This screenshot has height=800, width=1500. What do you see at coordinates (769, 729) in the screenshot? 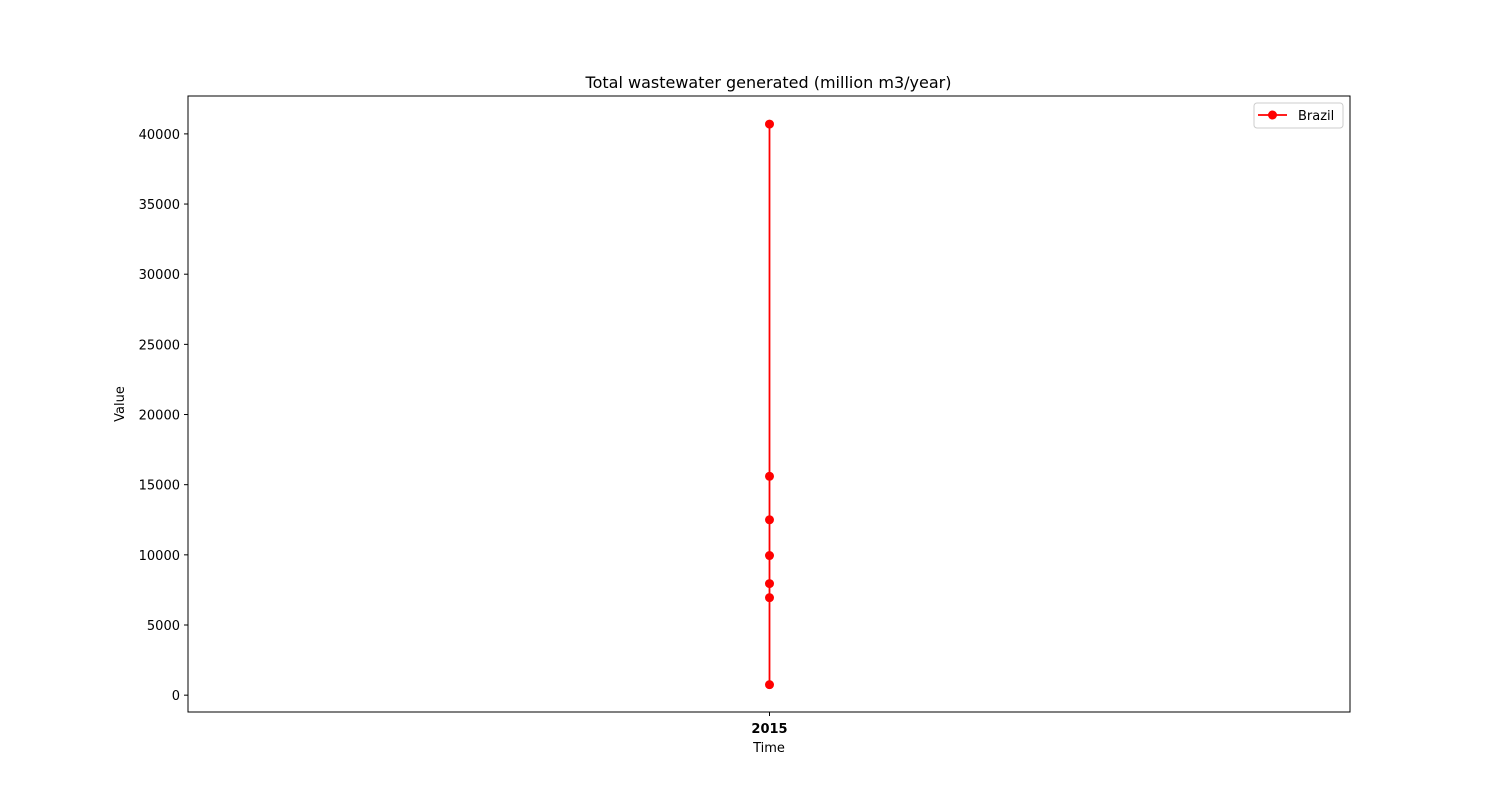
I see `x-tick-label: 2015` at bounding box center [769, 729].